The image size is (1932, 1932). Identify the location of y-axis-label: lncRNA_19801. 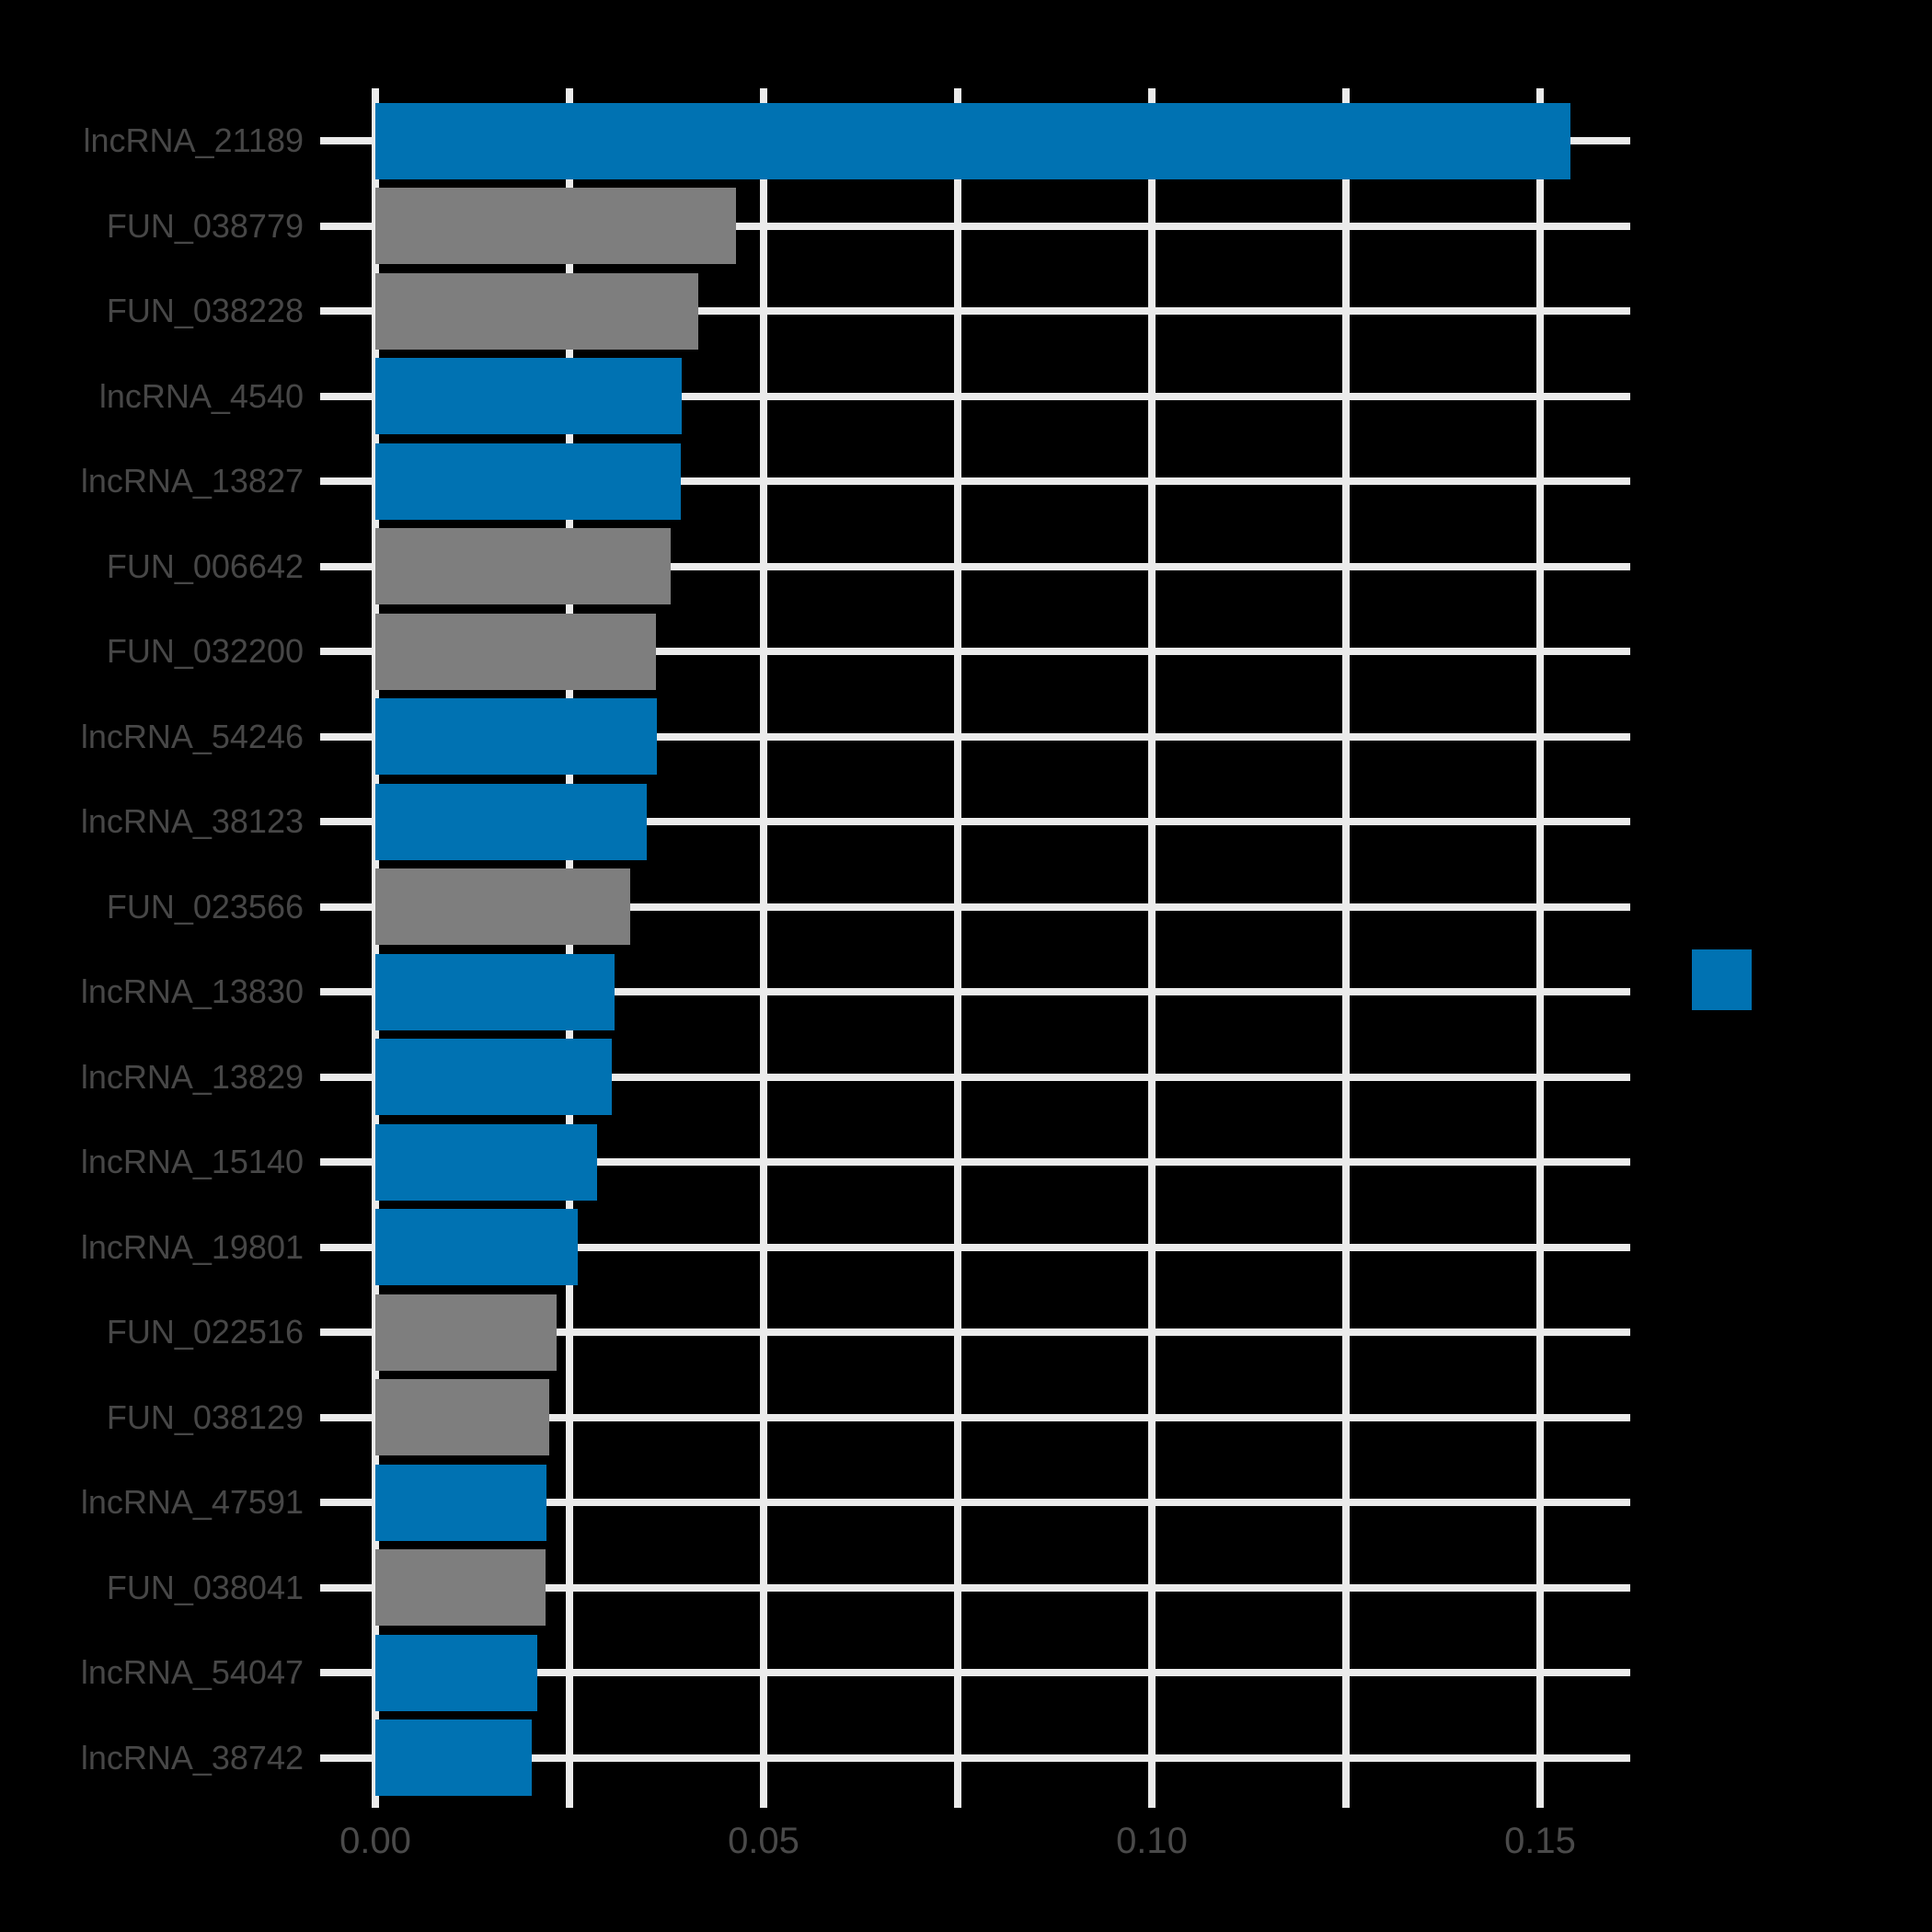
(192, 1246).